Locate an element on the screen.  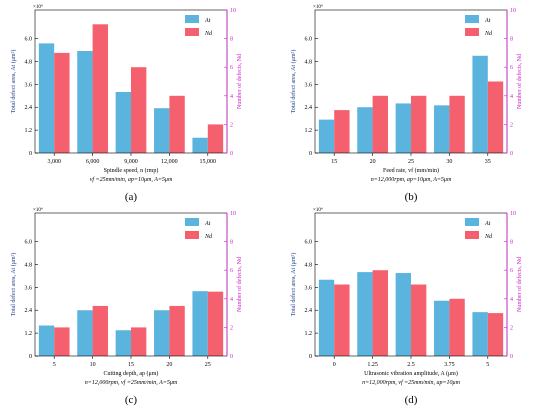
y-right-label: Number of defects, Nd is located at coordinates (519, 81).